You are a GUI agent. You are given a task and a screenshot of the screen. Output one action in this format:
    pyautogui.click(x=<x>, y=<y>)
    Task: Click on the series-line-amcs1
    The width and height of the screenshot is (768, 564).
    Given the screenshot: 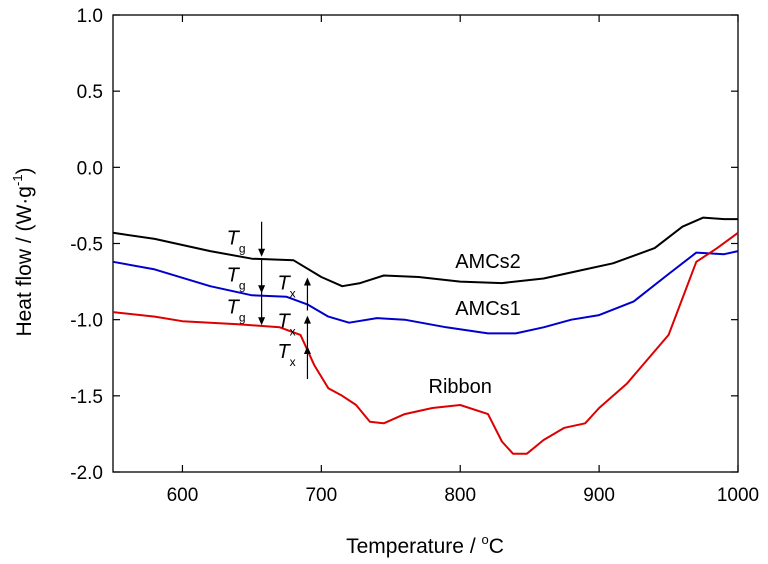 What is the action you would take?
    pyautogui.click(x=425, y=292)
    